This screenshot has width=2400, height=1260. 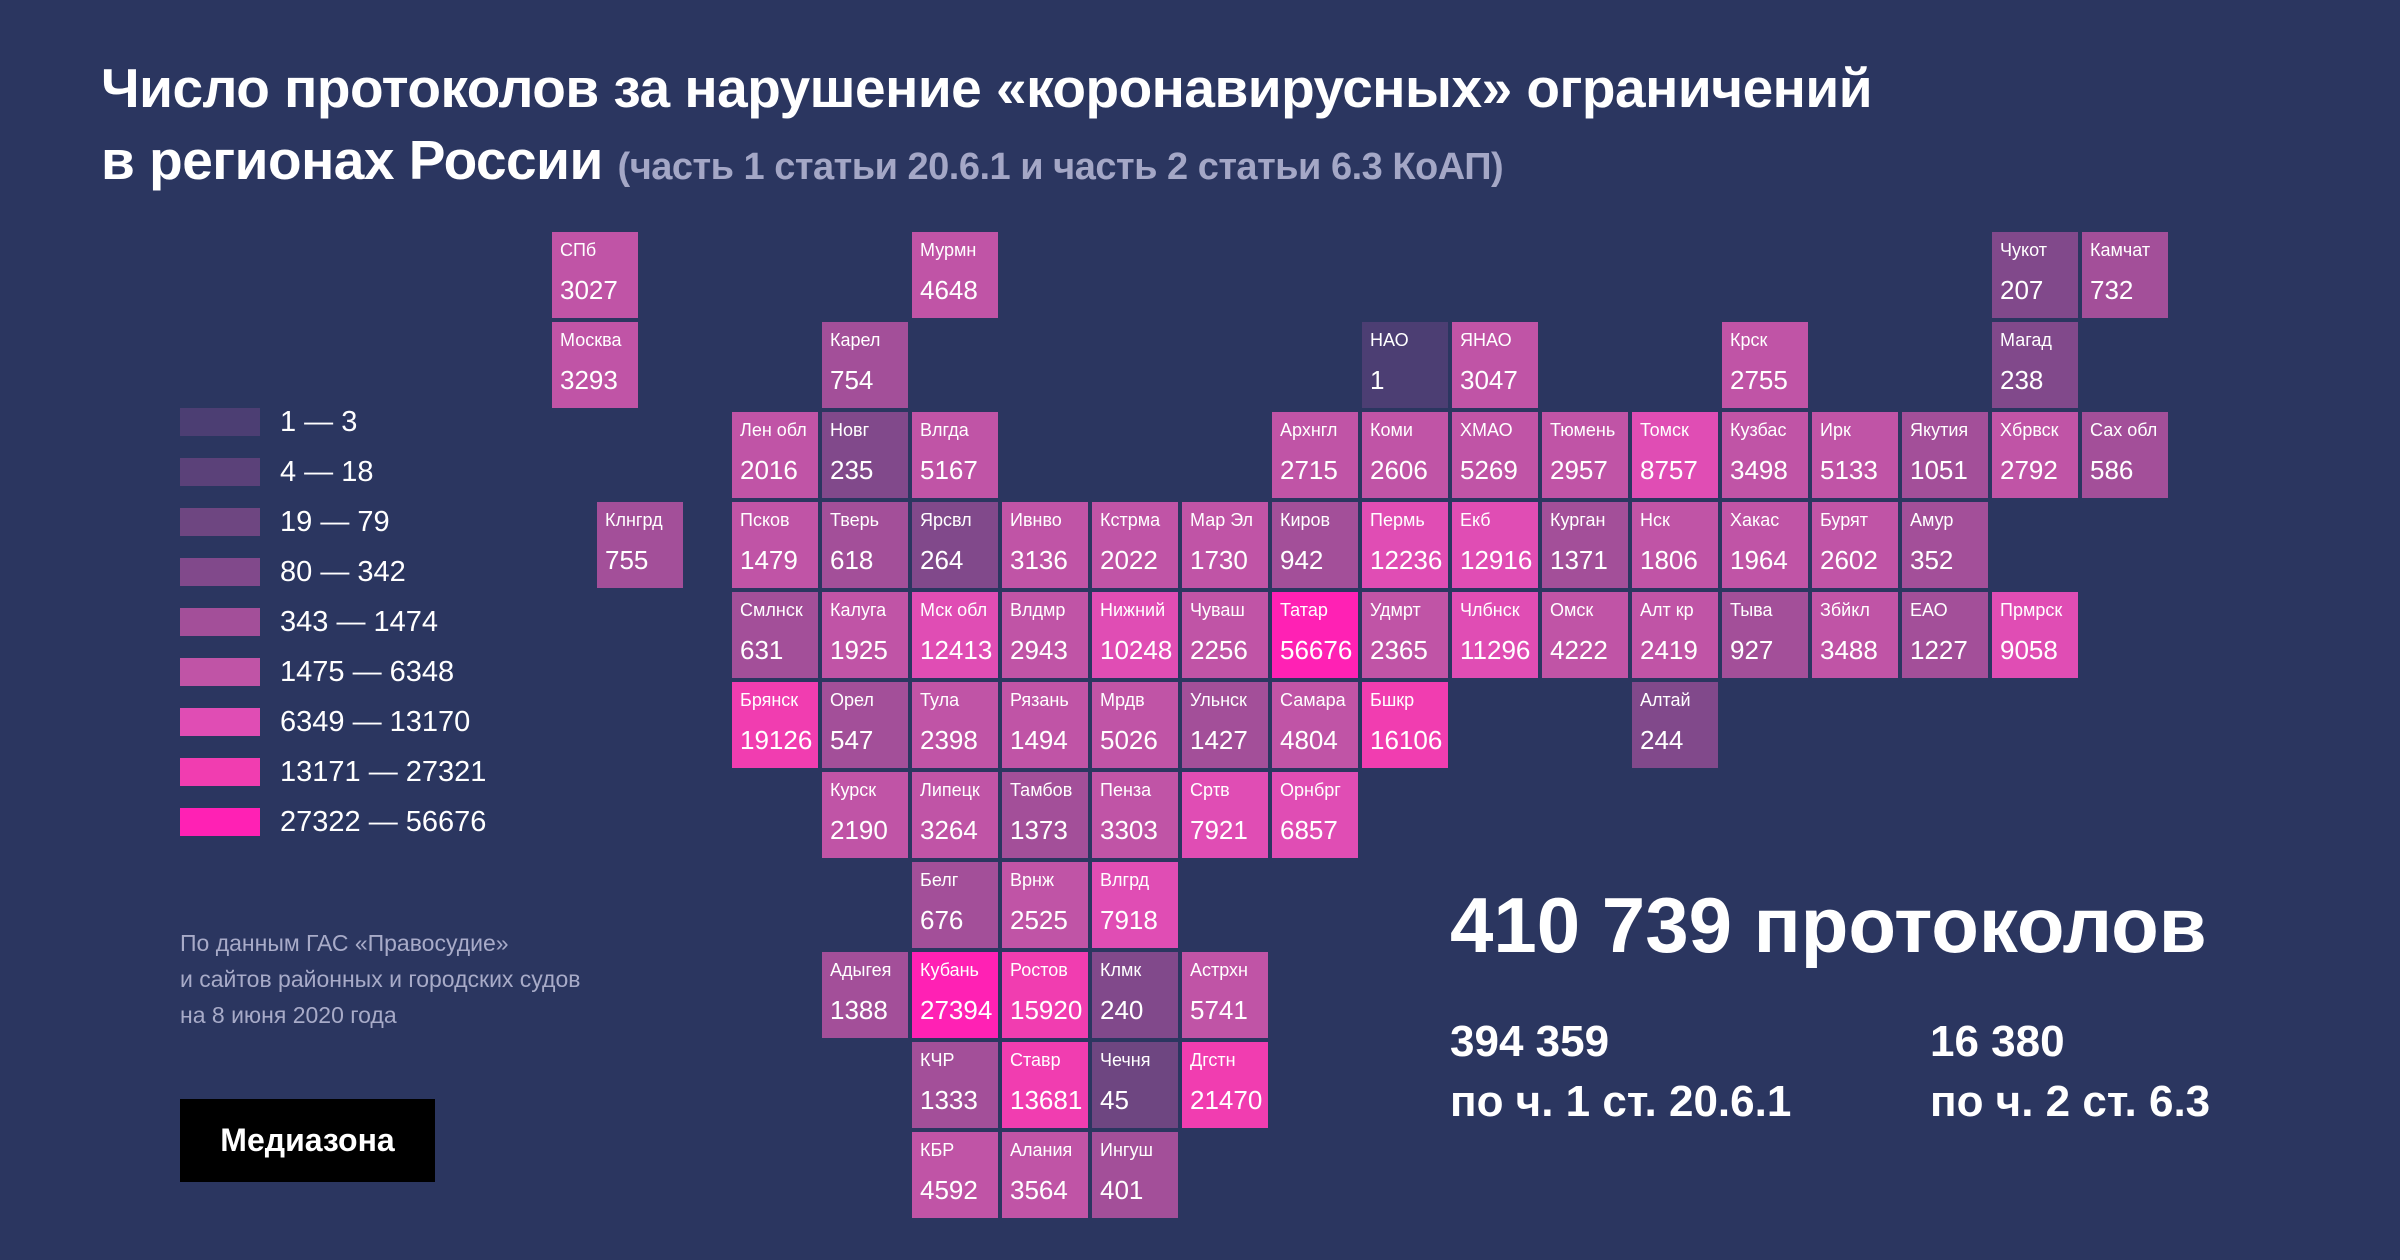 I want to click on region-tile: Мурмн 4648, so click(x=955, y=275).